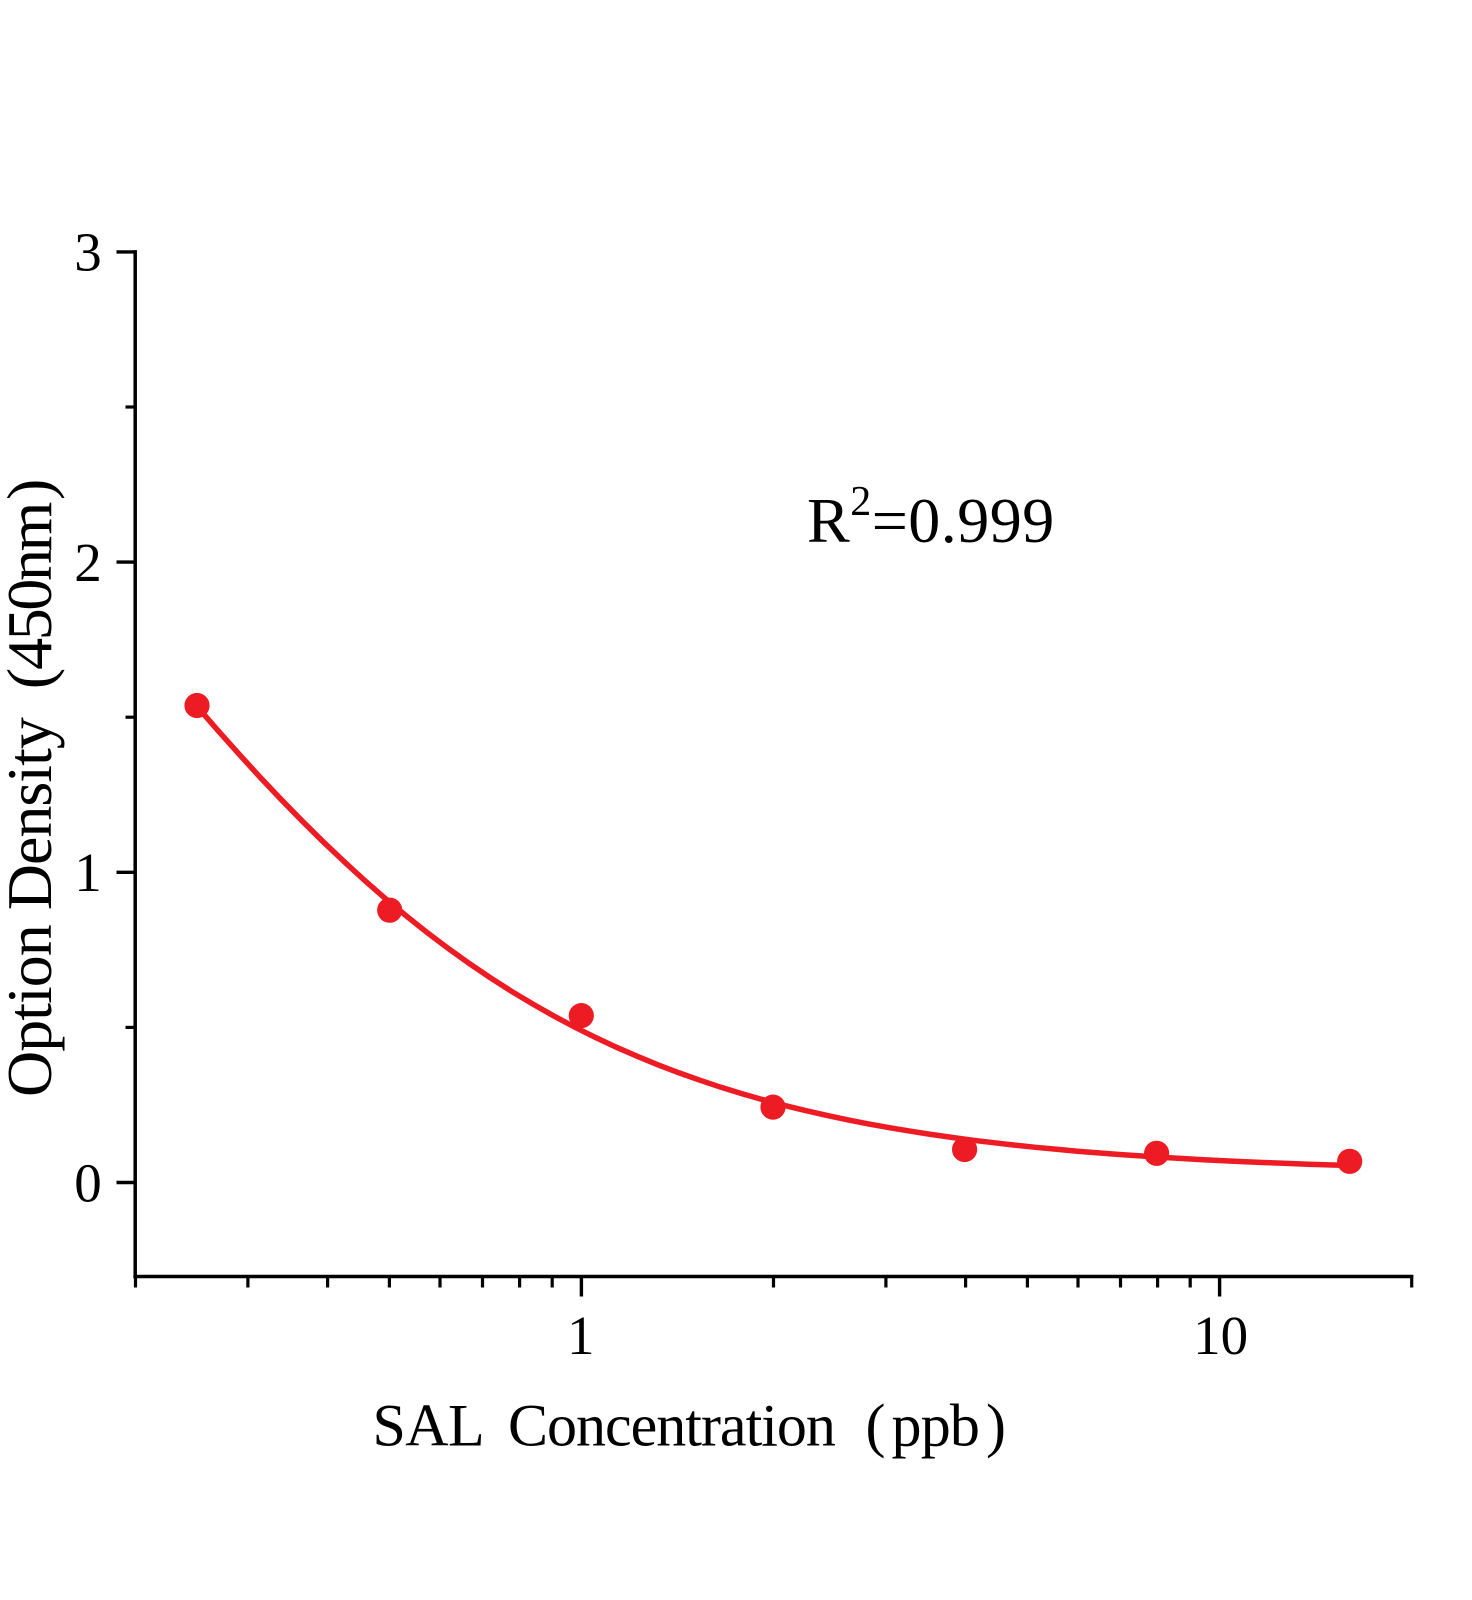 This screenshot has height=1600, width=1472. I want to click on svg-text: 2, so click(88, 562).